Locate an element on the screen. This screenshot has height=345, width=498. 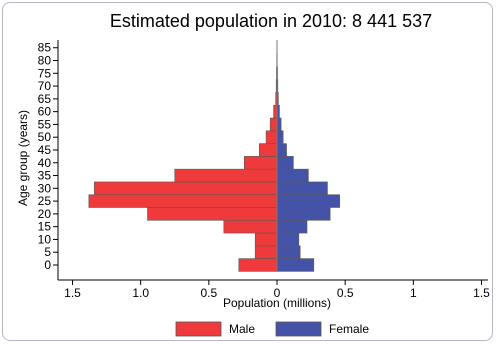
legend-swatch-male is located at coordinates (198, 329).